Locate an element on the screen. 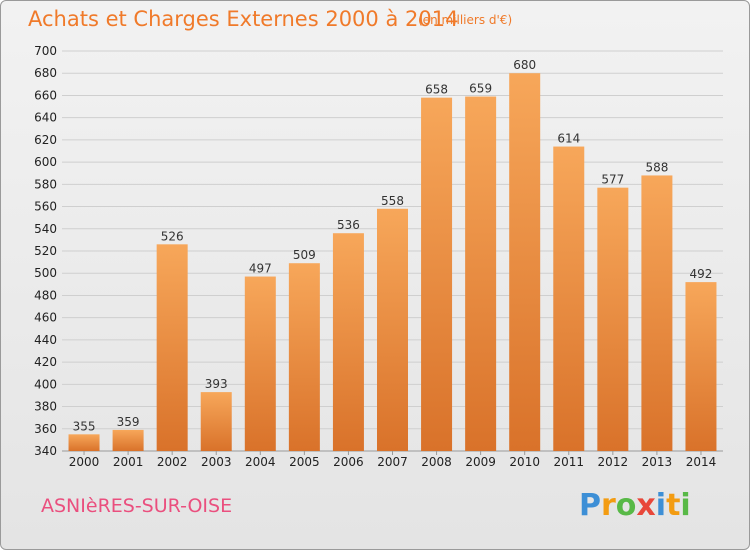  bar-2009 is located at coordinates (481, 274).